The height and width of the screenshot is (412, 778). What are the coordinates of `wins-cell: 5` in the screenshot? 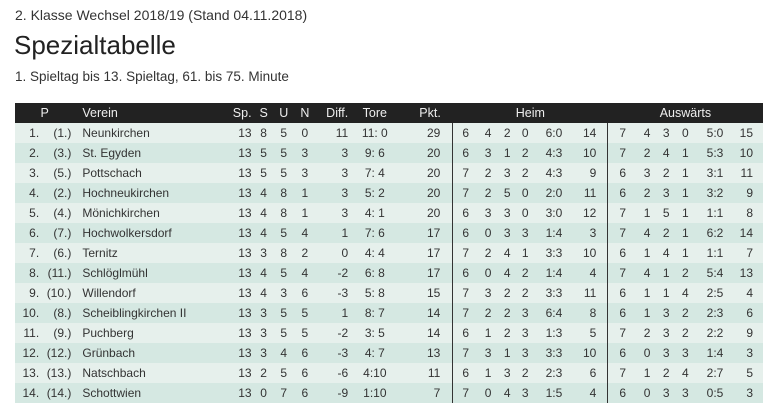 It's located at (263, 153).